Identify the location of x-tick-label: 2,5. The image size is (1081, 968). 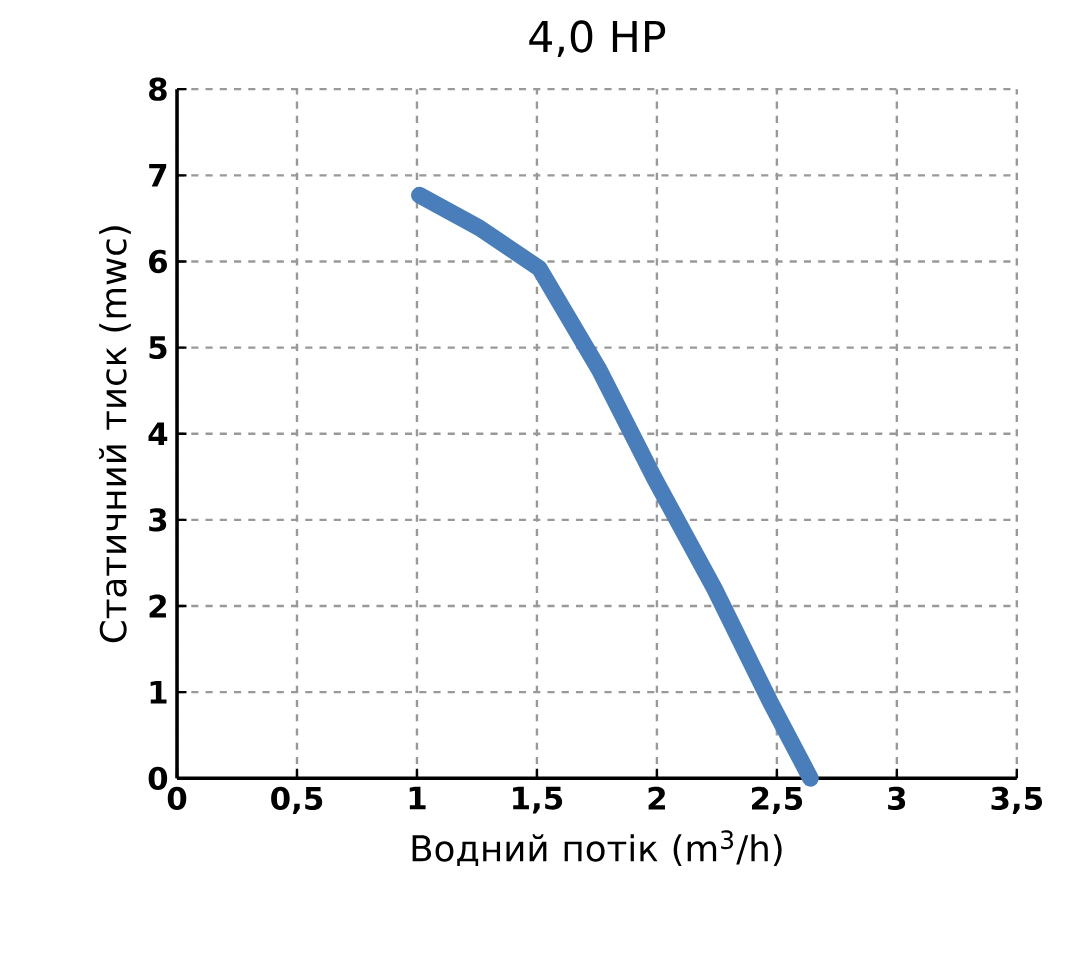
(777, 800).